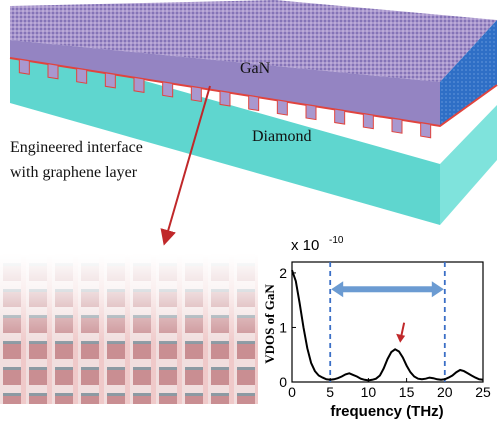 The height and width of the screenshot is (424, 500). What do you see at coordinates (74, 172) in the screenshot?
I see `caption-line-2: with graphene layer` at bounding box center [74, 172].